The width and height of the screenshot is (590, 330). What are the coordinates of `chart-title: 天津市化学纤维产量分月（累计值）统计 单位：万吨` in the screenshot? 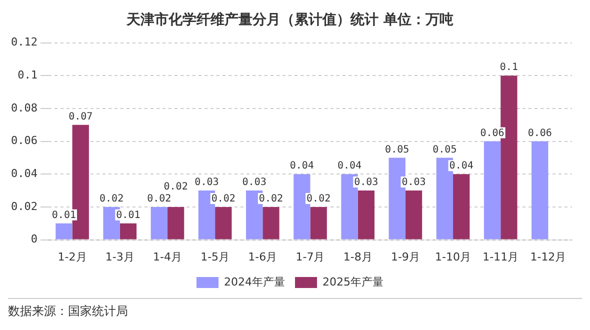 It's located at (290, 19).